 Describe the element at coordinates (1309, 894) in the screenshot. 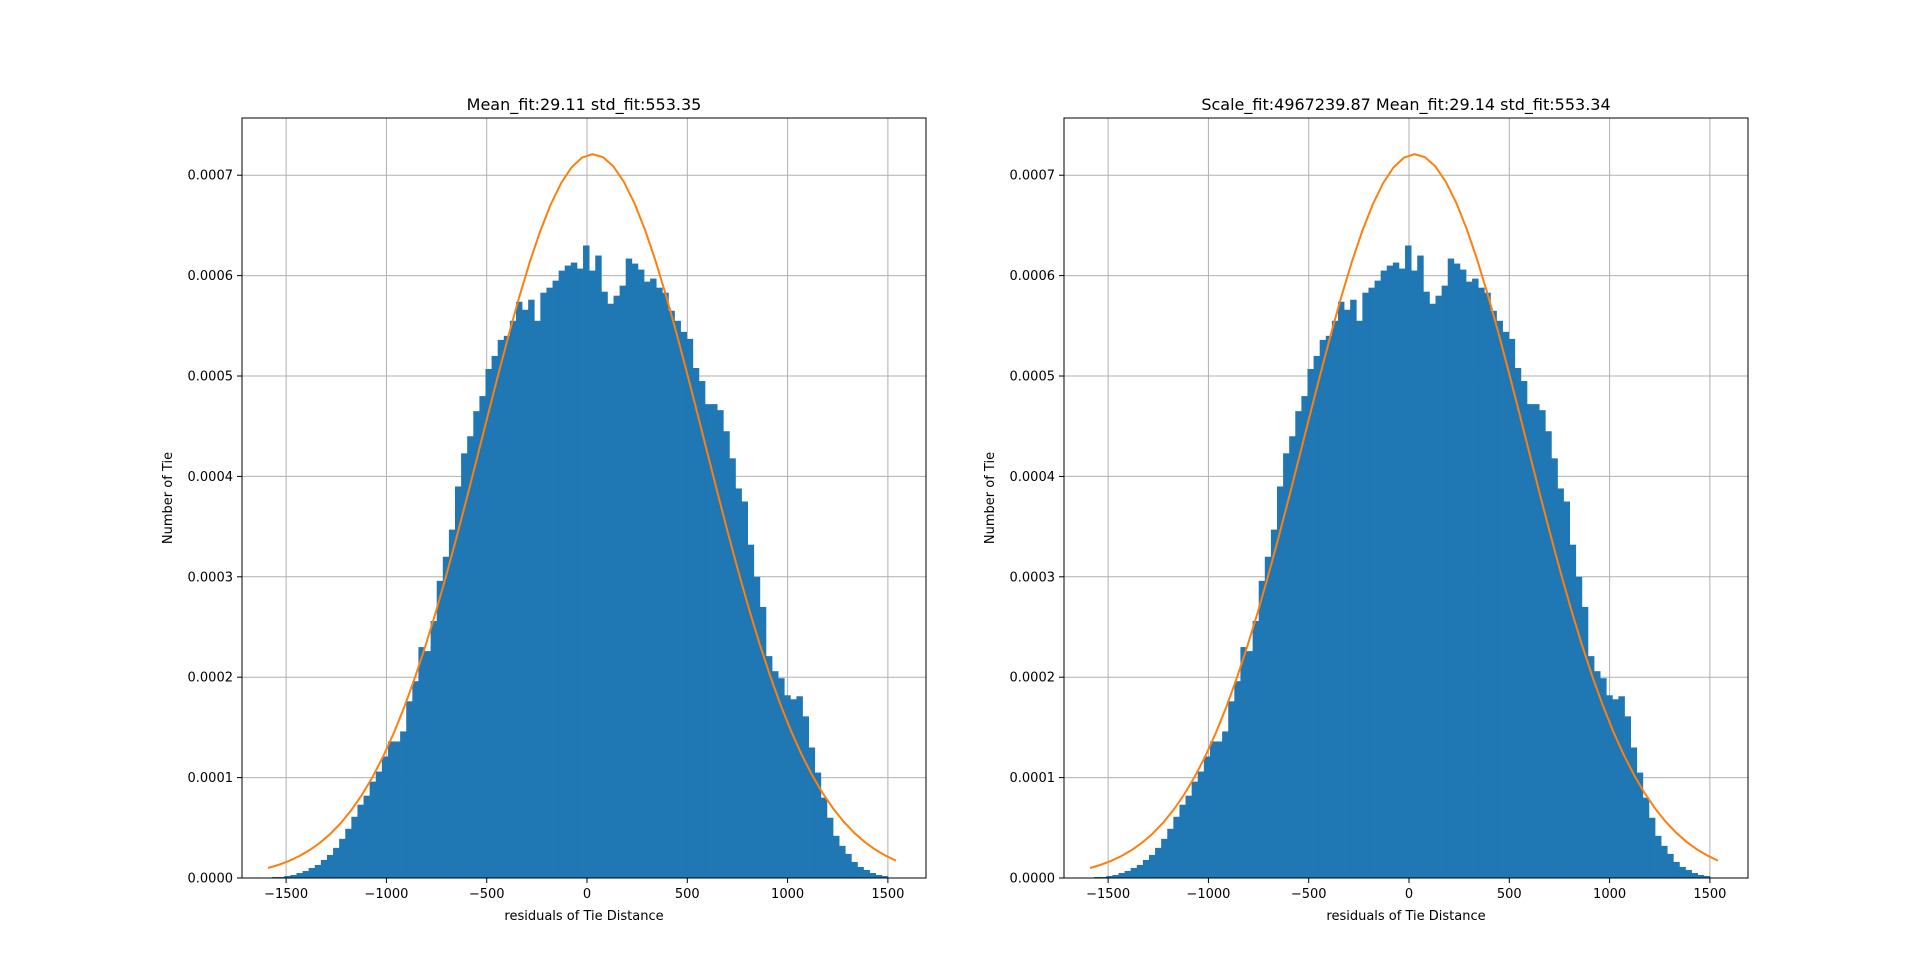

I see `x-tick-label: −500` at that location.